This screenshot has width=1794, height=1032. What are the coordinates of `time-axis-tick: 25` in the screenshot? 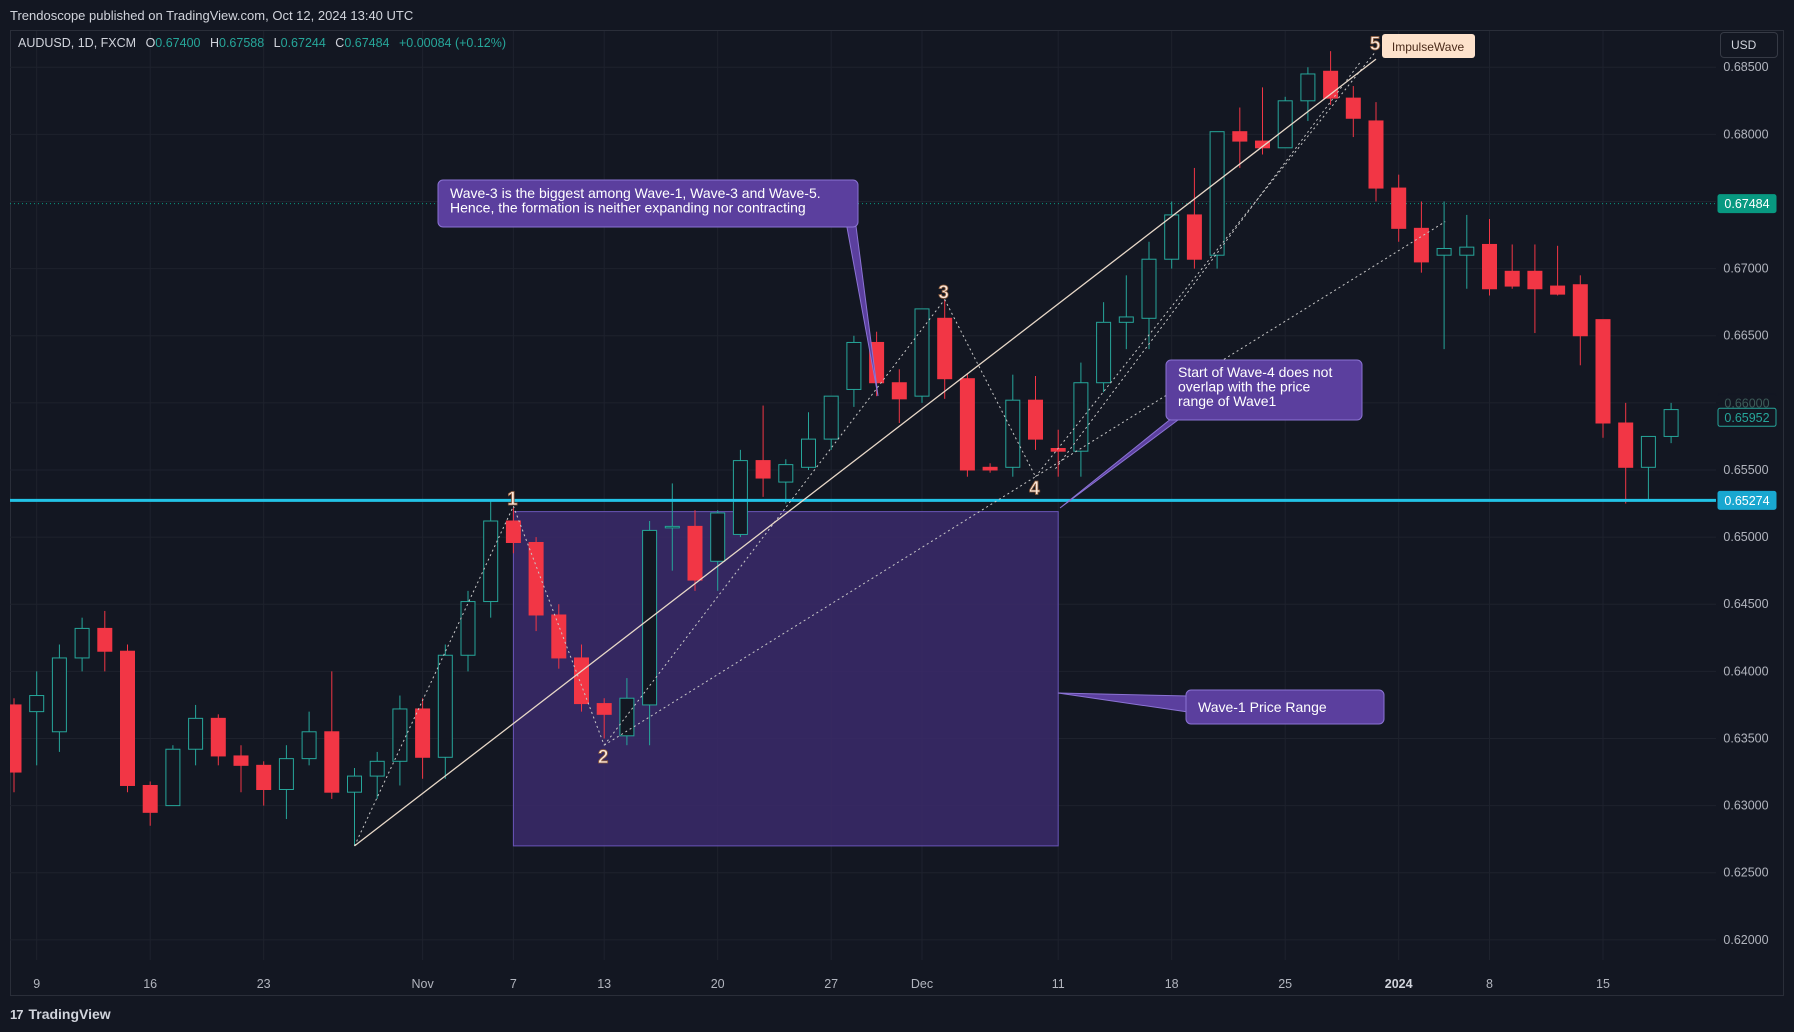 It's located at (1285, 984).